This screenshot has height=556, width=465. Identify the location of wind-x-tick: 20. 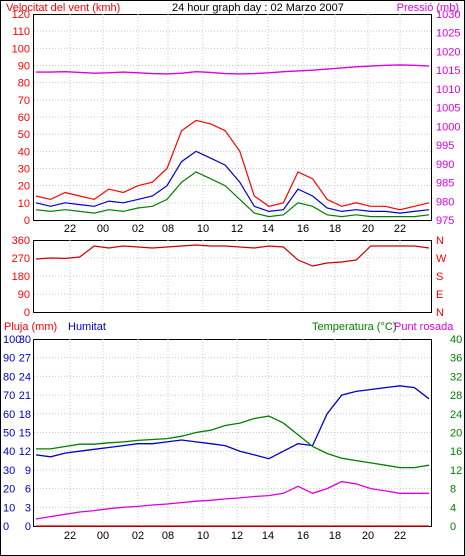
(368, 229).